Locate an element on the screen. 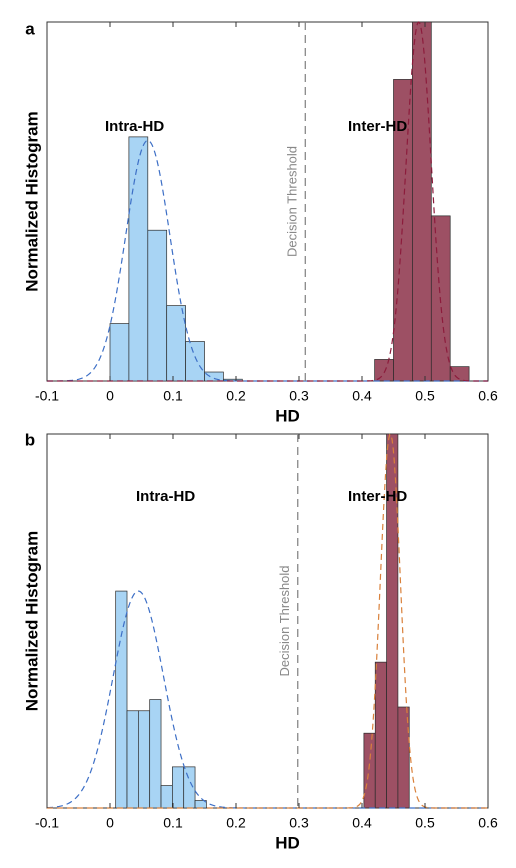 Image resolution: width=516 pixels, height=868 pixels. panel-label: a is located at coordinates (30, 28).